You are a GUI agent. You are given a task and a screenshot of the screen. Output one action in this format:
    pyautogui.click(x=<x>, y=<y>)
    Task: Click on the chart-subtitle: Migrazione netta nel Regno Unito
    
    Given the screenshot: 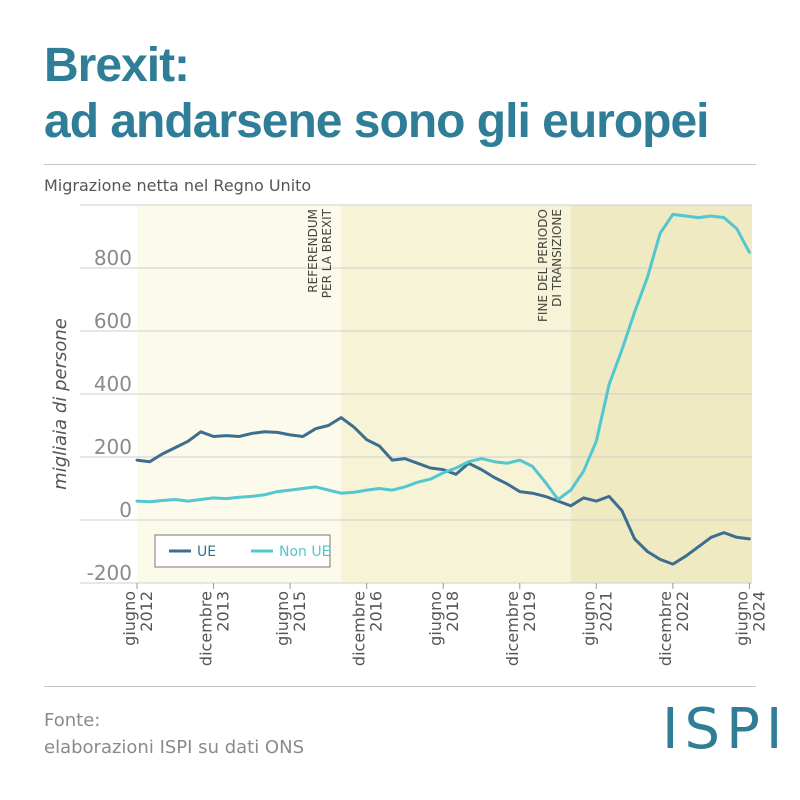 What is the action you would take?
    pyautogui.click(x=178, y=185)
    